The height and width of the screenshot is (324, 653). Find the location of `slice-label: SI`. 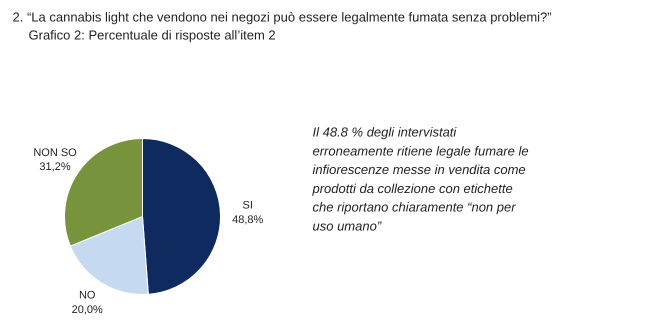

slice-label: SI is located at coordinates (247, 205).